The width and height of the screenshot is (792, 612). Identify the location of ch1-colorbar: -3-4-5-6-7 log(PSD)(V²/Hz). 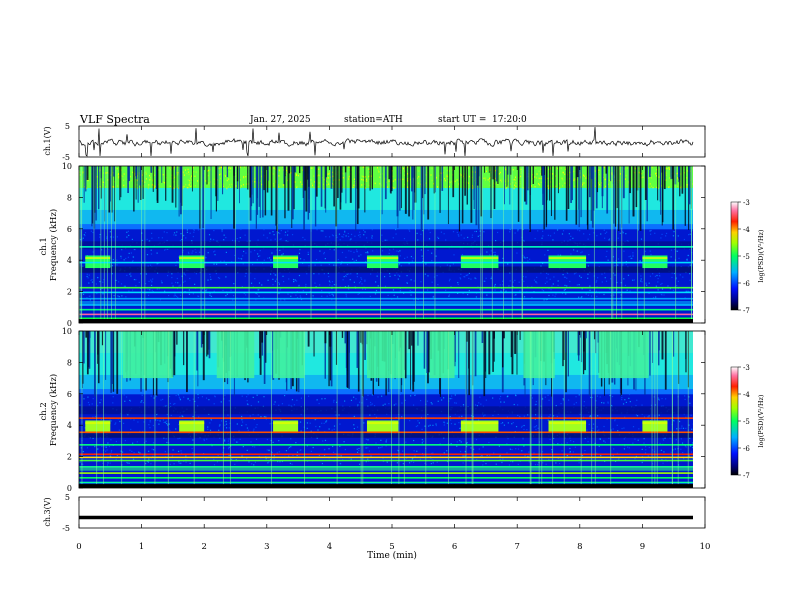
(747, 257).